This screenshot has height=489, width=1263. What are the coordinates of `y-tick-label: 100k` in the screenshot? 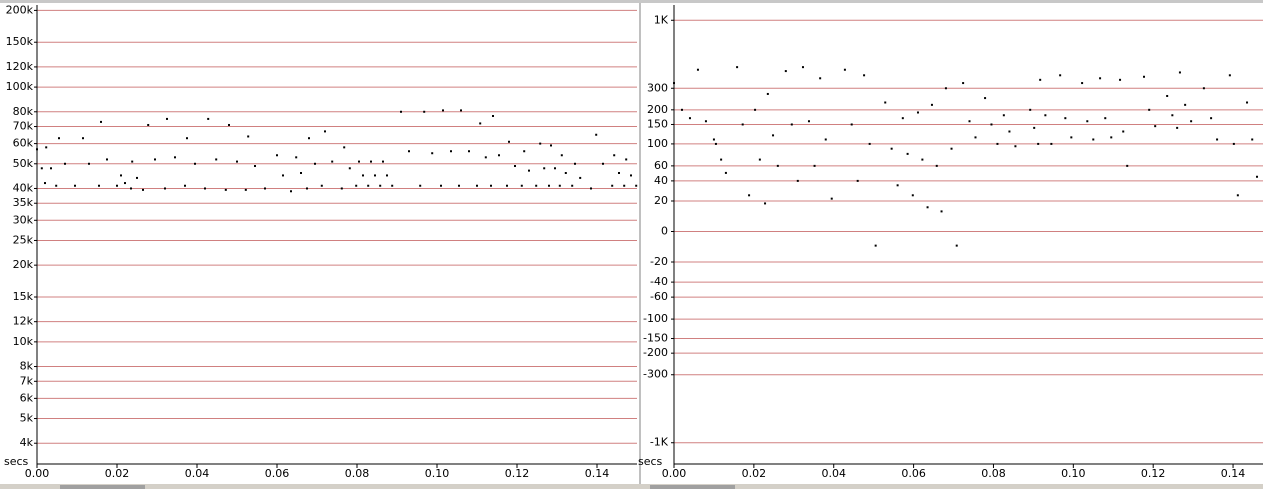 It's located at (20, 86).